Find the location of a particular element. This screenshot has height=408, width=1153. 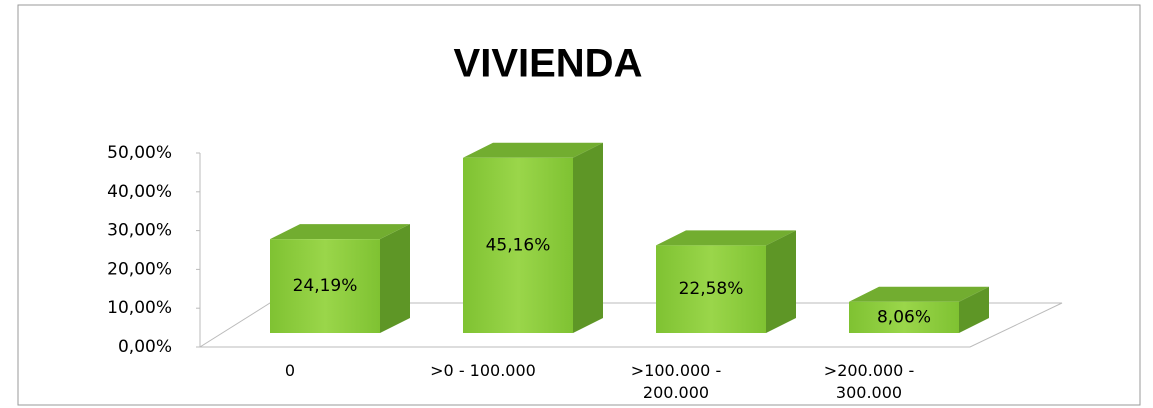

y-tick-label: 40,00% is located at coordinates (139, 192).